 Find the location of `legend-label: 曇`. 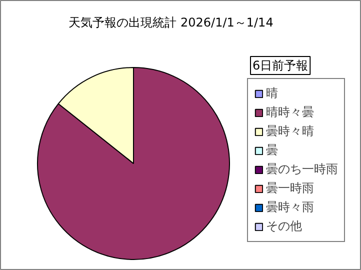

legend-label: 曇 is located at coordinates (272, 150).